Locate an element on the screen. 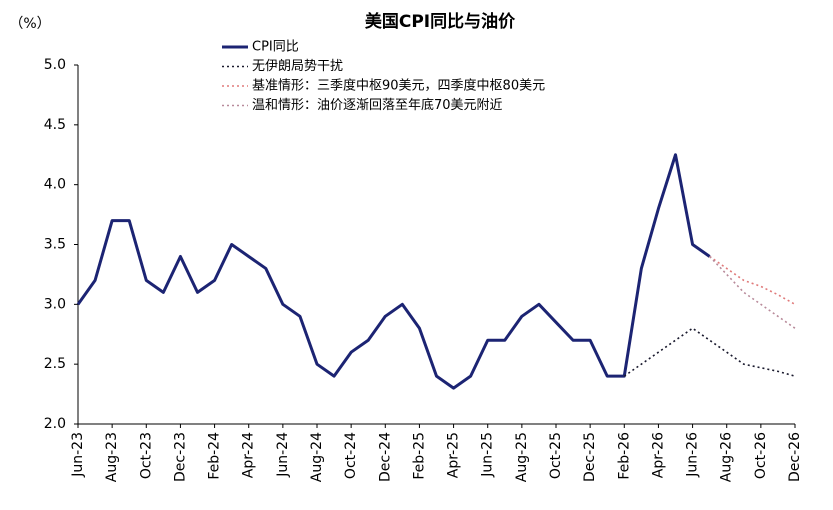 This screenshot has height=510, width=833. x-tick-label: Apr-26 is located at coordinates (658, 455).